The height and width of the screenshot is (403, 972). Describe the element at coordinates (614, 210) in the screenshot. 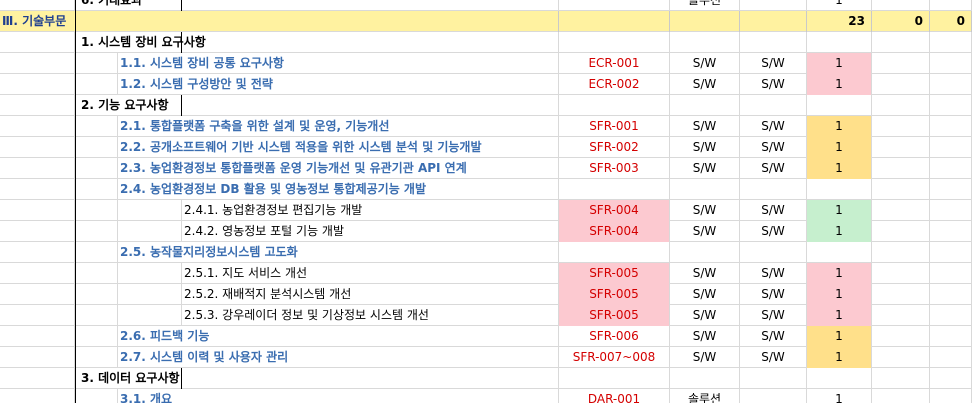

I see `requirement-code-cell: SFR-004` at that location.